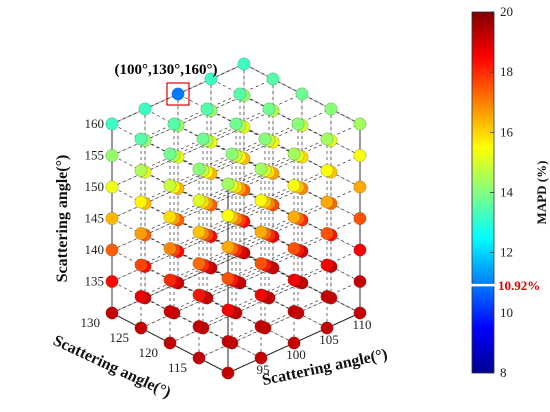 This screenshot has width=550, height=412. I want to click on colorbar-tick-label: 18, so click(506, 71).